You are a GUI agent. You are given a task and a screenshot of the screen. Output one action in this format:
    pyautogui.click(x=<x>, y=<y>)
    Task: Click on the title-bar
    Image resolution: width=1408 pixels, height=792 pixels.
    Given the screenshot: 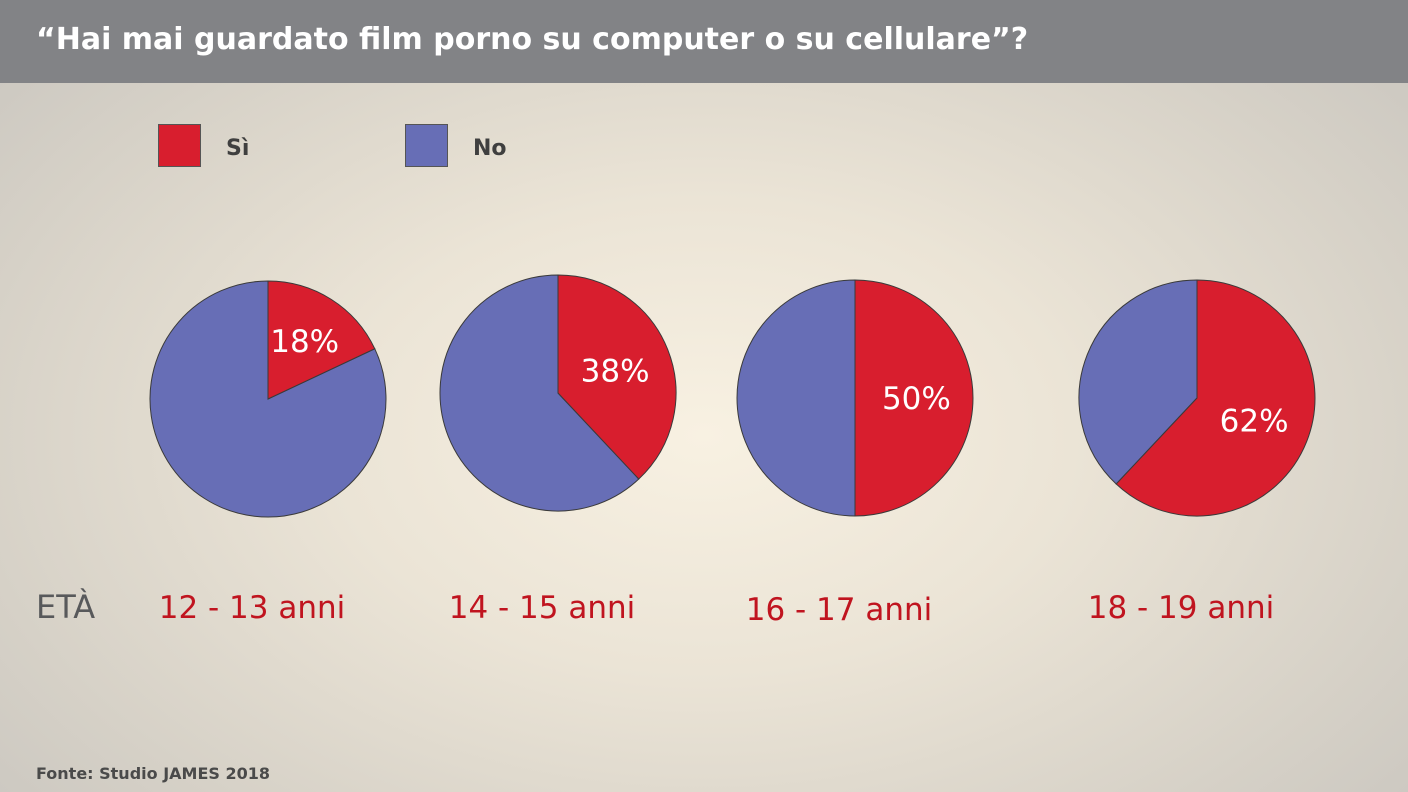 What is the action you would take?
    pyautogui.click(x=704, y=41)
    